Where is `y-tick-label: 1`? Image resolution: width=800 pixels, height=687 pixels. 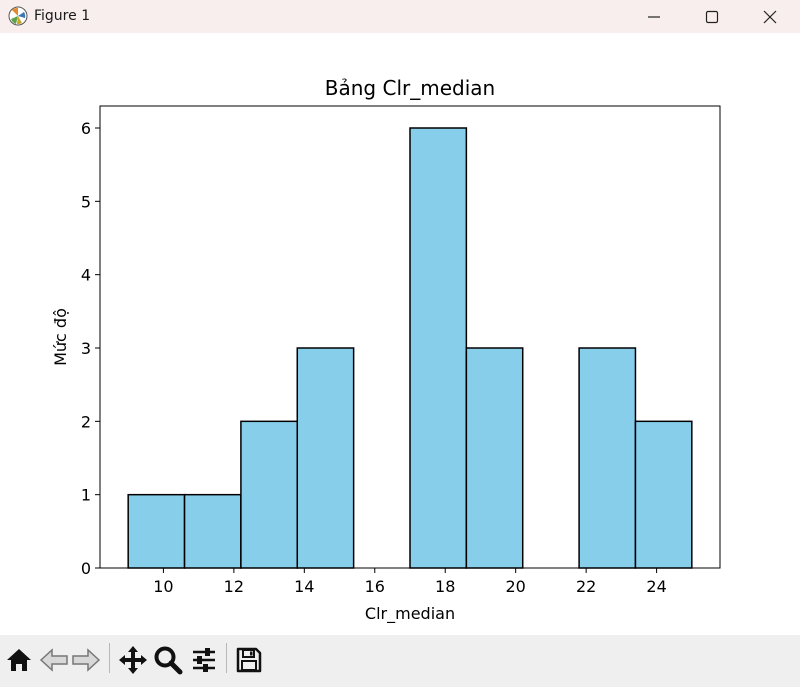
y-tick-label: 1 is located at coordinates (86, 495).